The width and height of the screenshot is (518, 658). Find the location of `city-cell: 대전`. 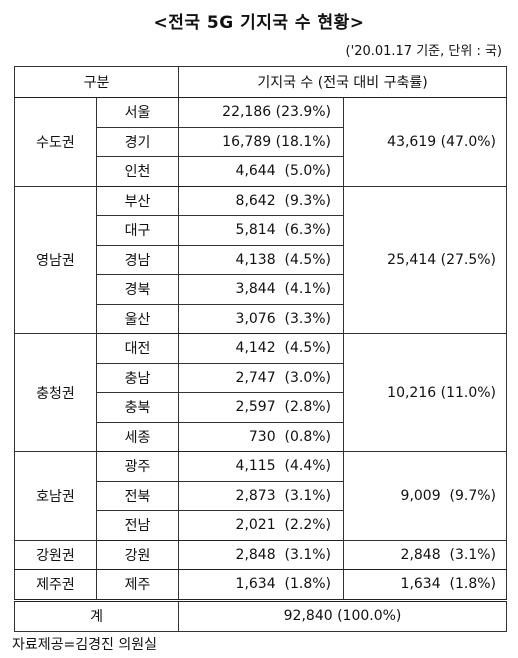

city-cell: 대전 is located at coordinates (137, 348).